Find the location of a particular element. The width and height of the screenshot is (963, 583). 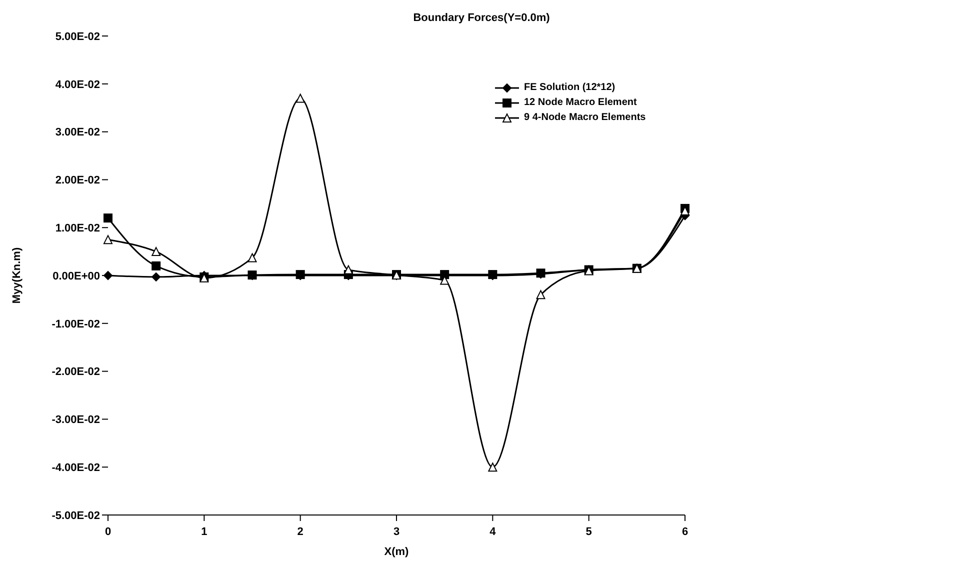

x-tick-label: 2 is located at coordinates (300, 532).